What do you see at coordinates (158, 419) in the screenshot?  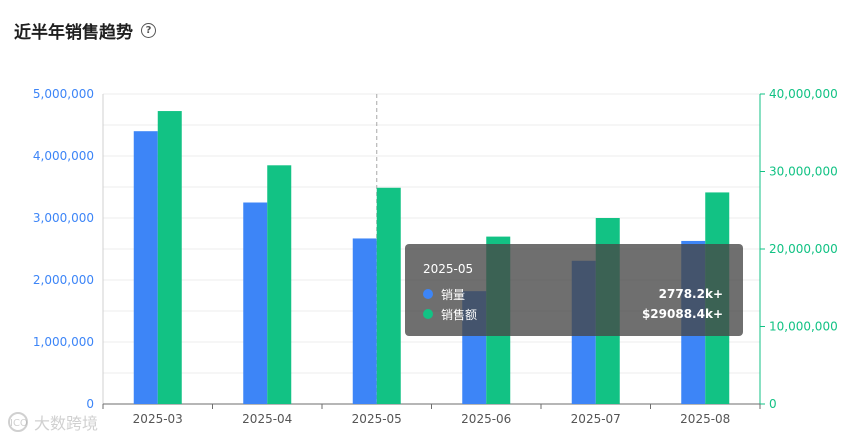 I see `x-tick-label: 2025-03` at bounding box center [158, 419].